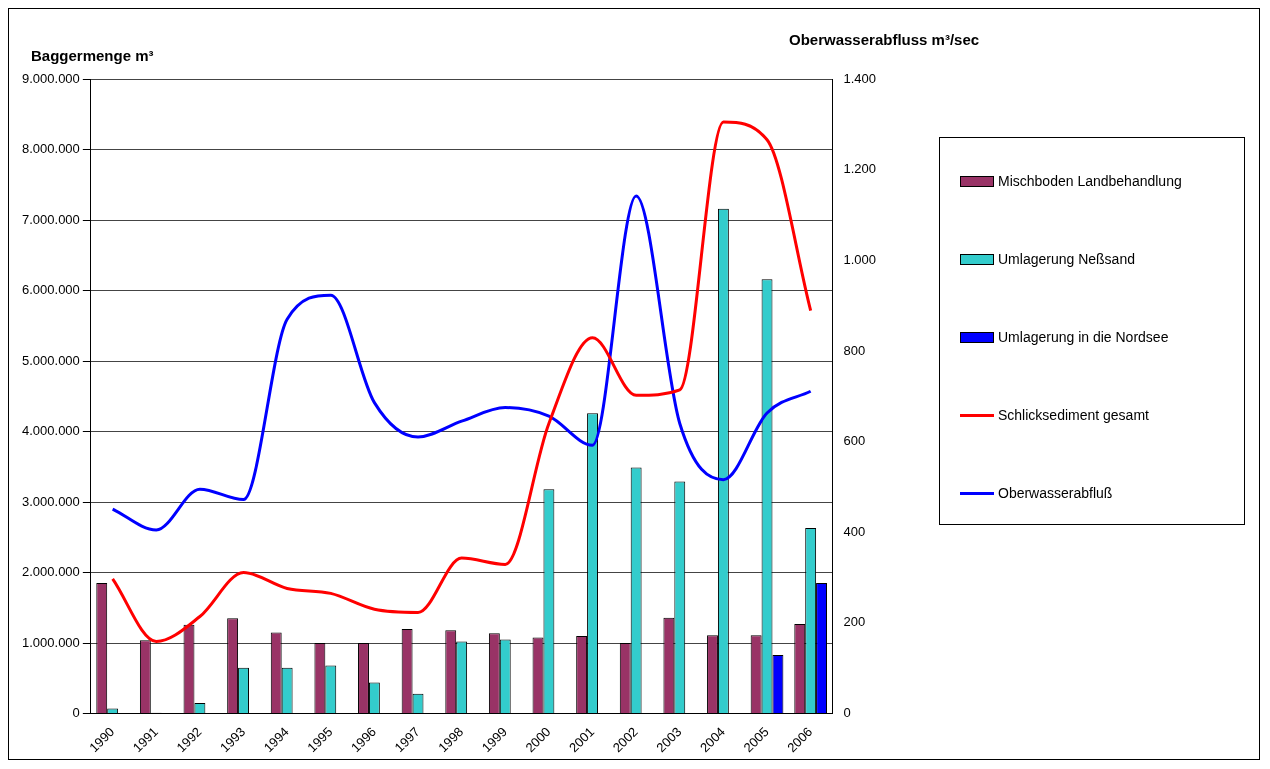  Describe the element at coordinates (50, 501) in the screenshot. I see `y-tick-label: 3.000.000` at that location.